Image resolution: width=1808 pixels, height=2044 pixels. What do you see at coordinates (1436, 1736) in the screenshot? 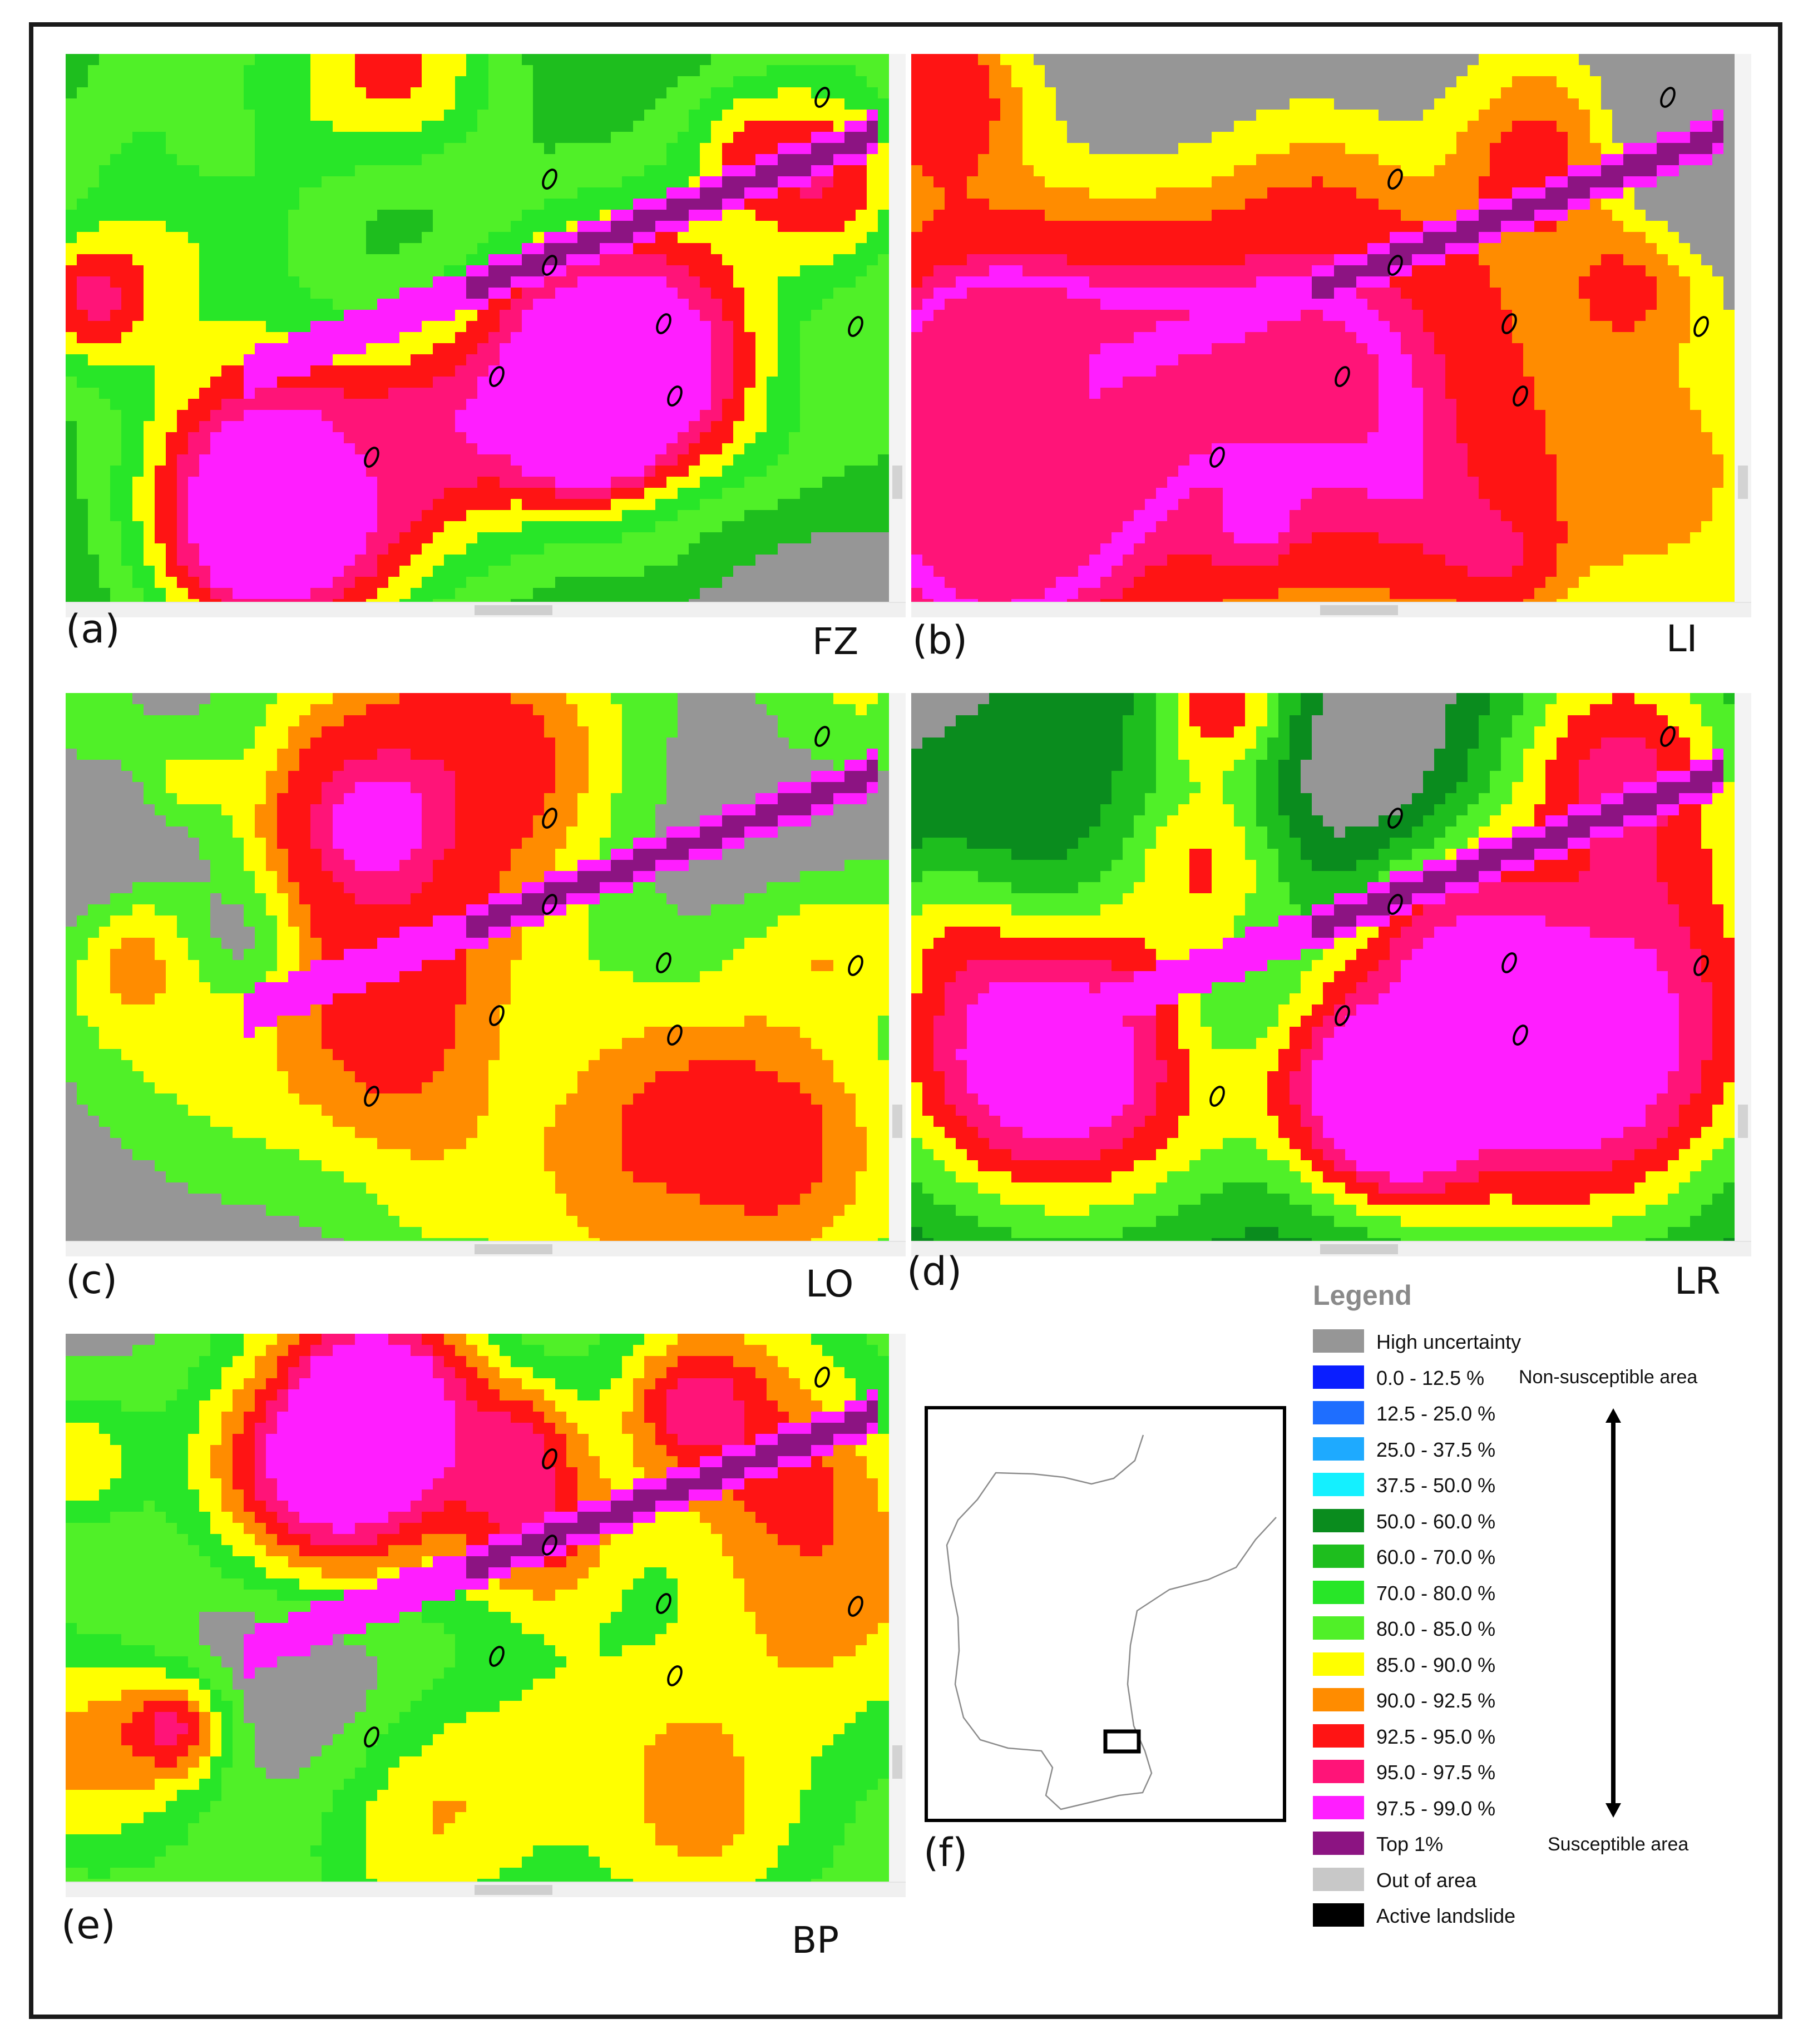
I see `legend-label: 92.5 - 95.0 %` at bounding box center [1436, 1736].